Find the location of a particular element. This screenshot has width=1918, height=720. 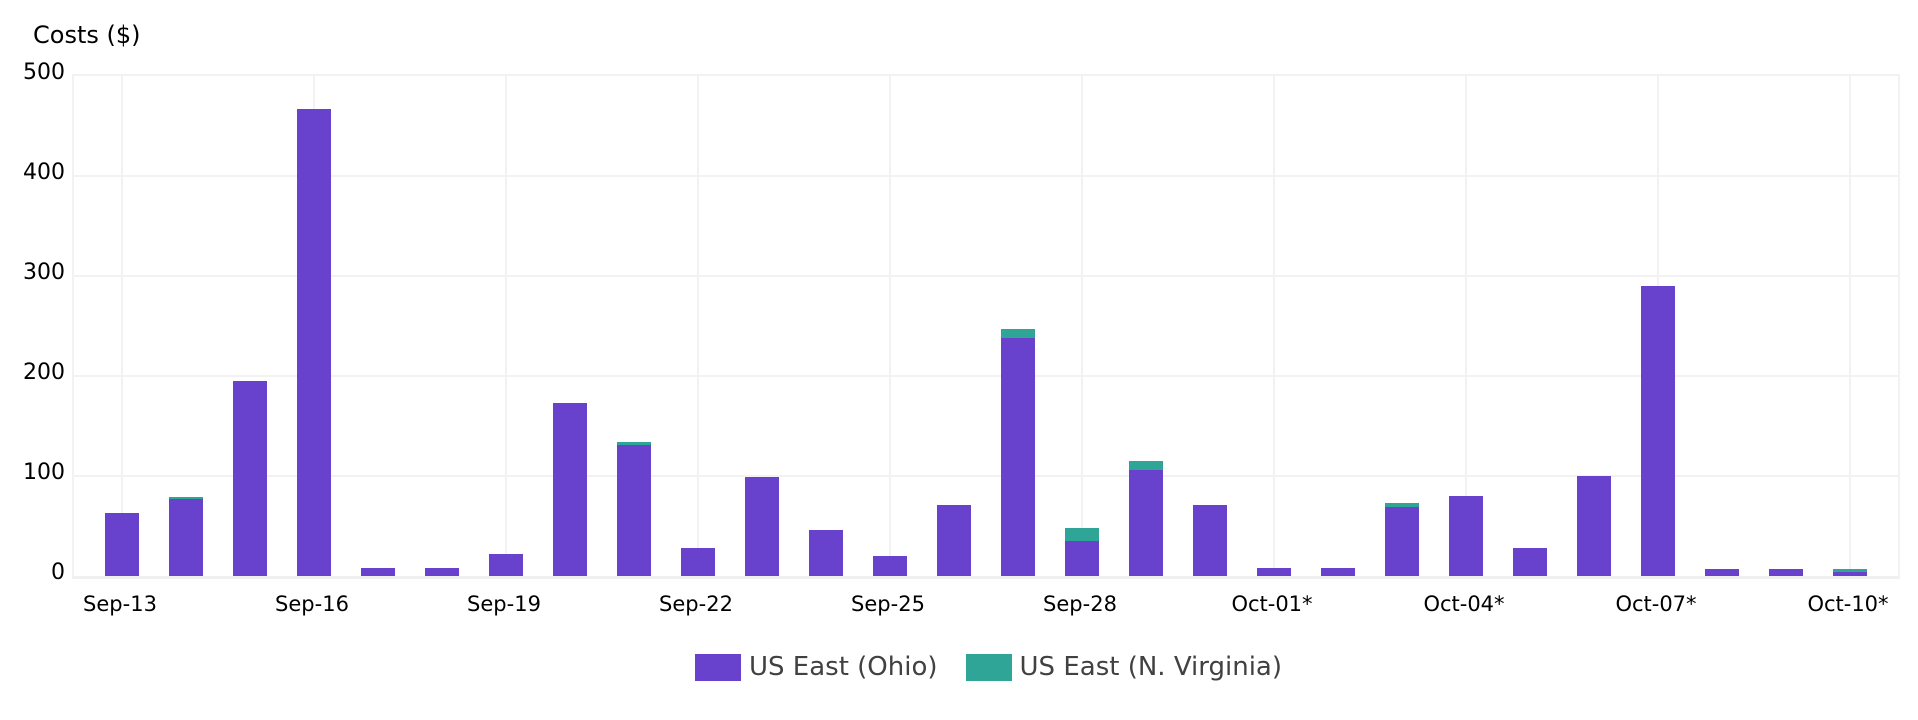

legend-swatch-n-virginia is located at coordinates (988, 667).